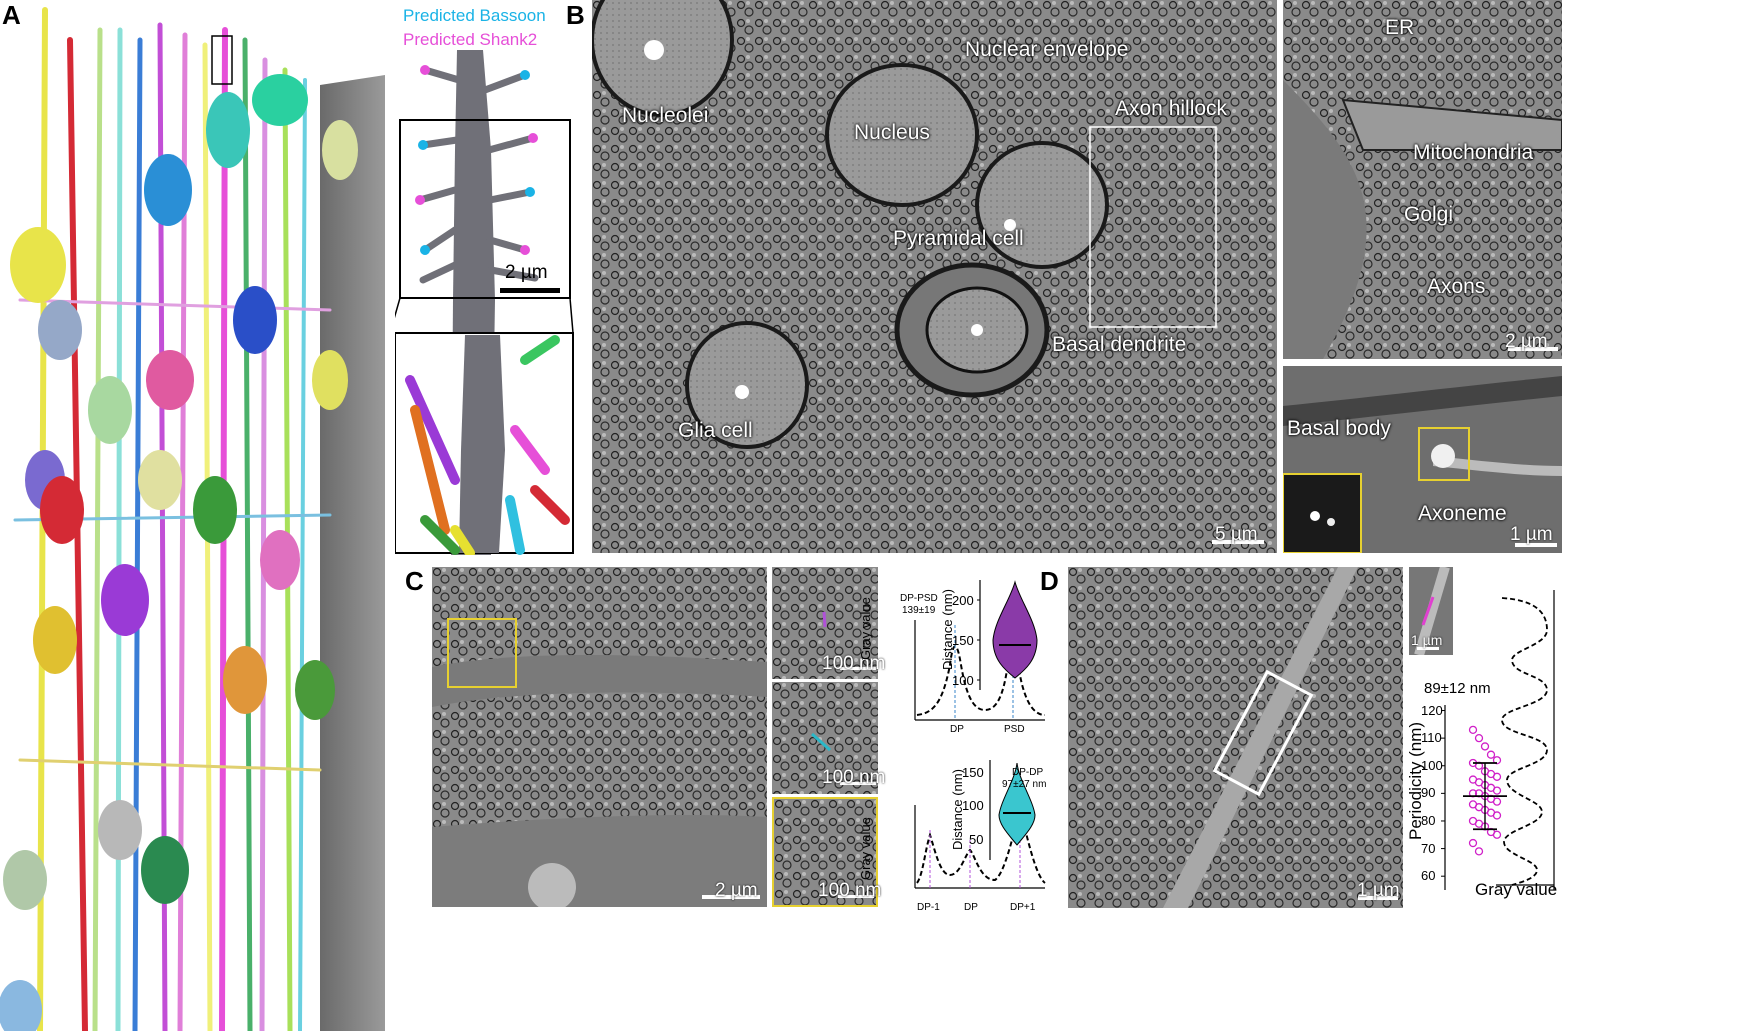 This screenshot has height=1031, width=1762. I want to click on scale-bar-label-c-inset1: 100 nm, so click(854, 663).